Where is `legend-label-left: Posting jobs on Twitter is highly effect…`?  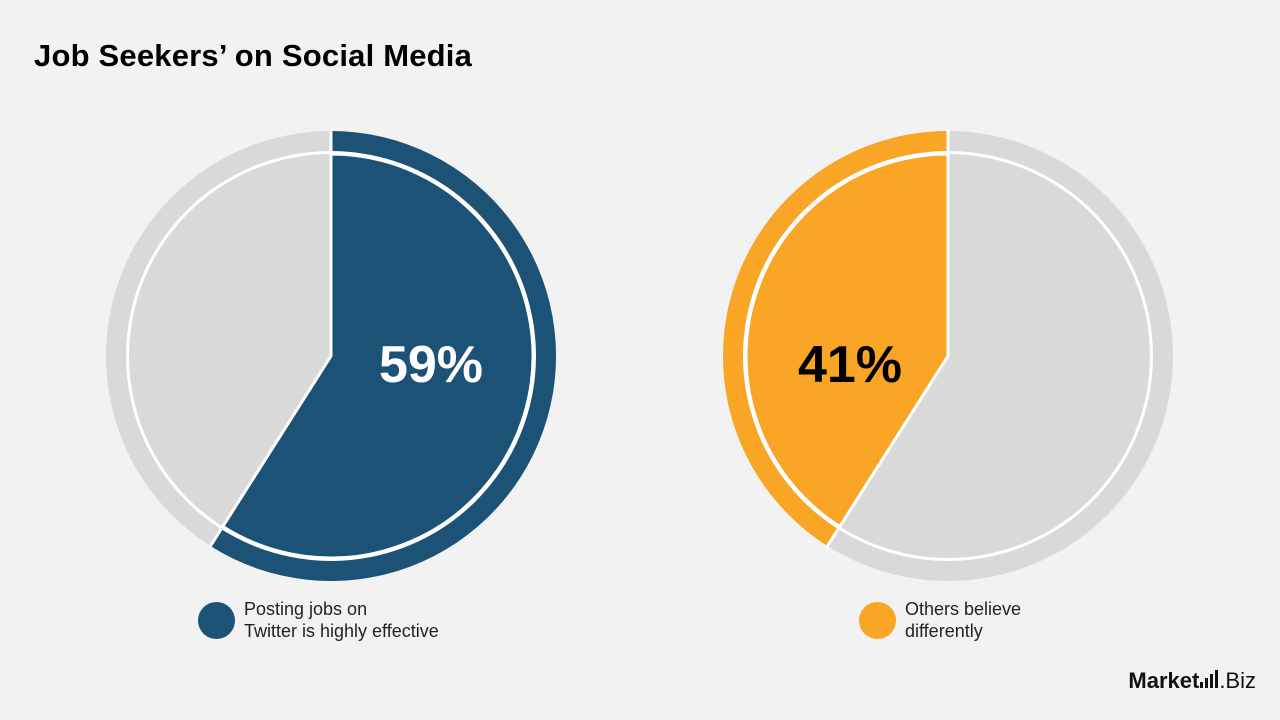 legend-label-left: Posting jobs on Twitter is highly effect… is located at coordinates (374, 620).